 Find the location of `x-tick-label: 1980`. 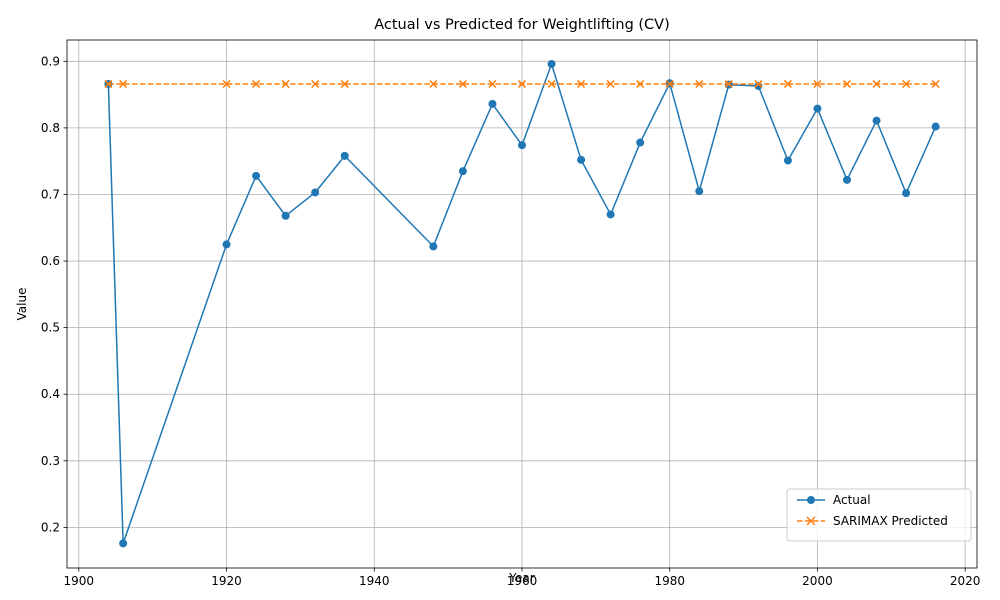

x-tick-label: 1980 is located at coordinates (669, 581).